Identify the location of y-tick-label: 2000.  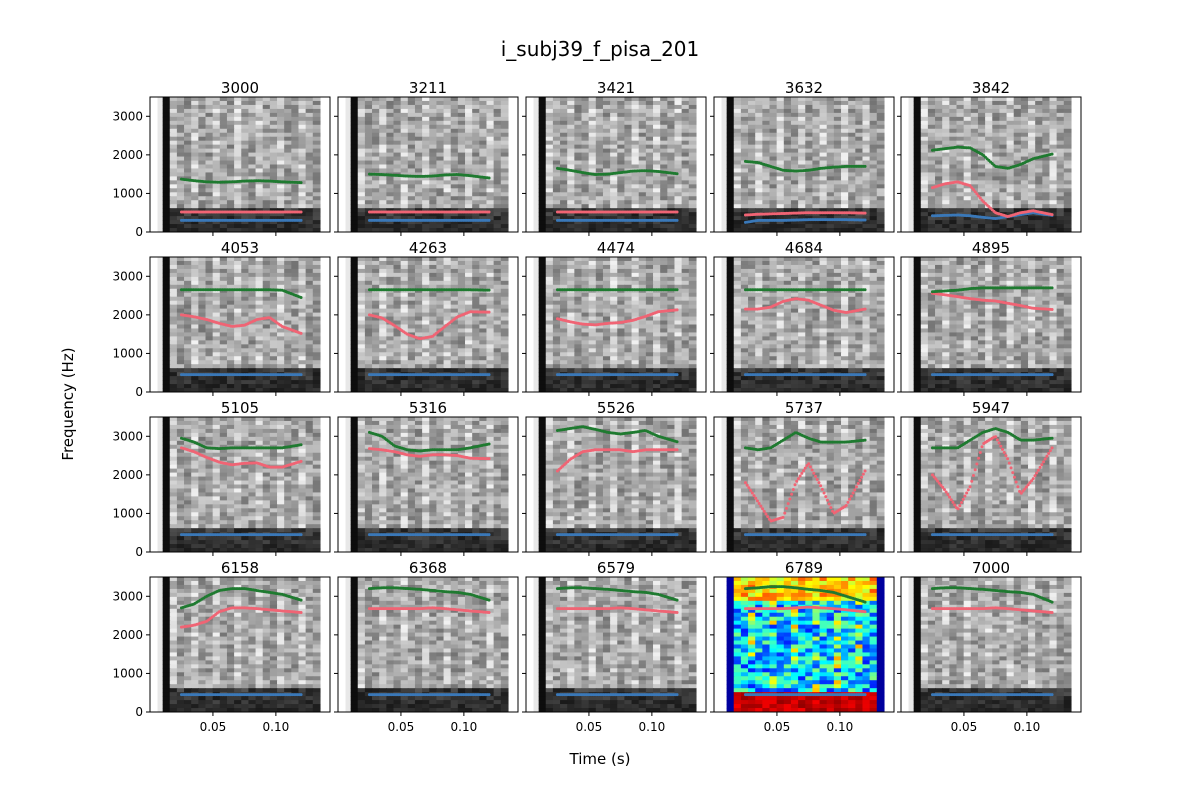
(127, 315).